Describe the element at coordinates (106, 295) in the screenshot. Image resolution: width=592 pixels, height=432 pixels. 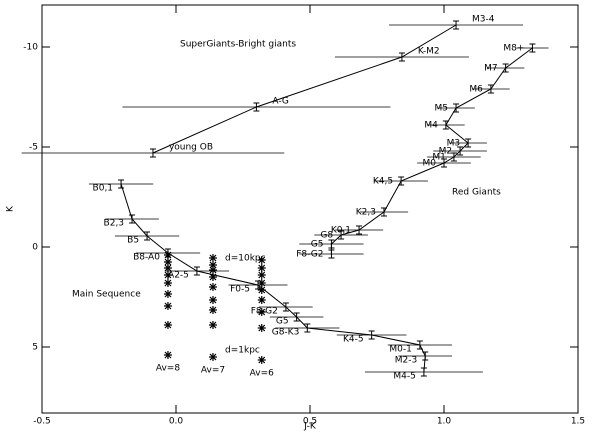
I see `annotation: Main Sequence` at that location.